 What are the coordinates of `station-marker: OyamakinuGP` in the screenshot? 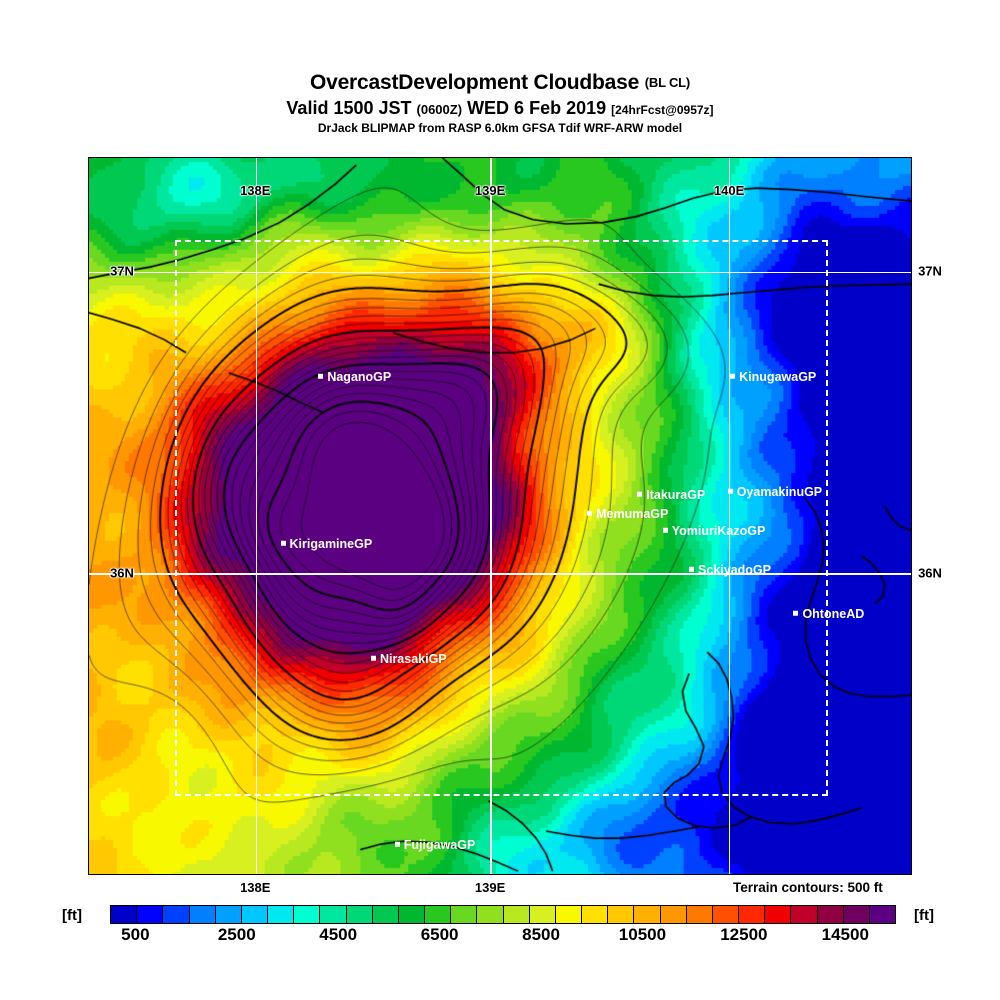 It's located at (774, 491).